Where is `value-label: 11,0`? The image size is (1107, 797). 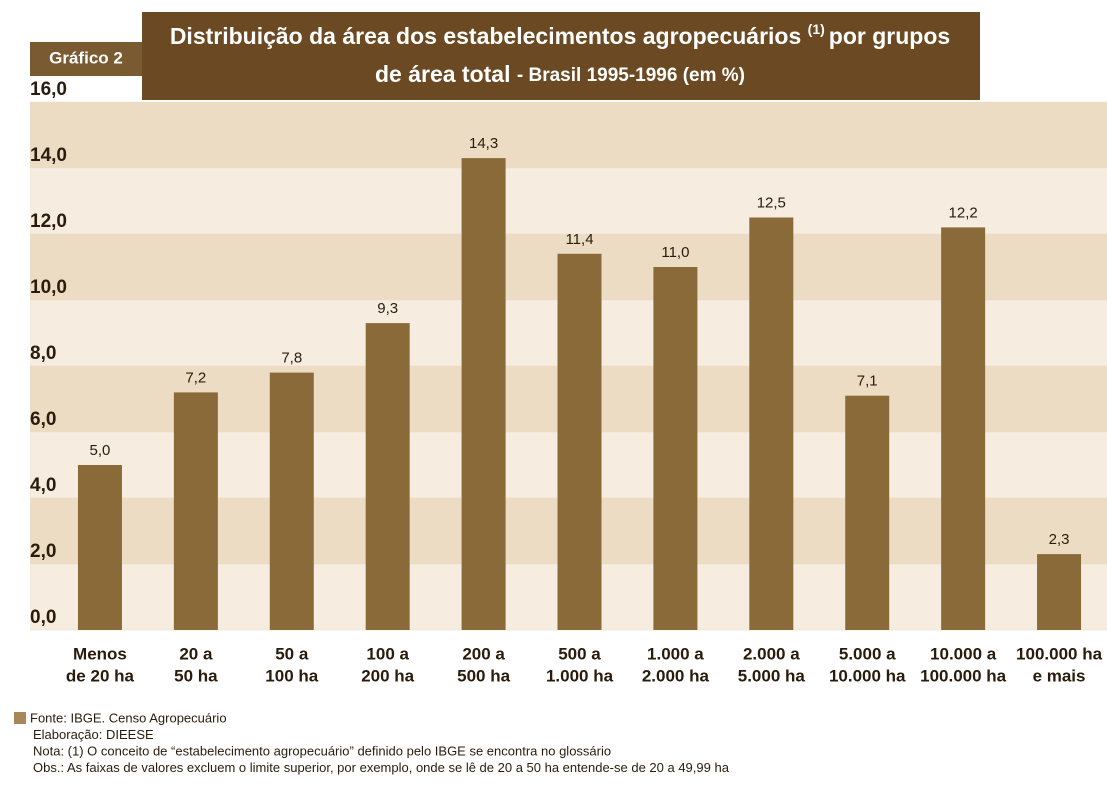 value-label: 11,0 is located at coordinates (675, 252).